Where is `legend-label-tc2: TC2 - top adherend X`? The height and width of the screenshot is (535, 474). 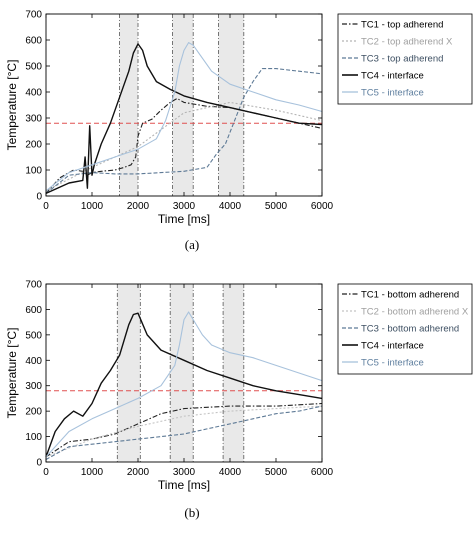 legend-label-tc2: TC2 - top adherend X is located at coordinates (407, 42).